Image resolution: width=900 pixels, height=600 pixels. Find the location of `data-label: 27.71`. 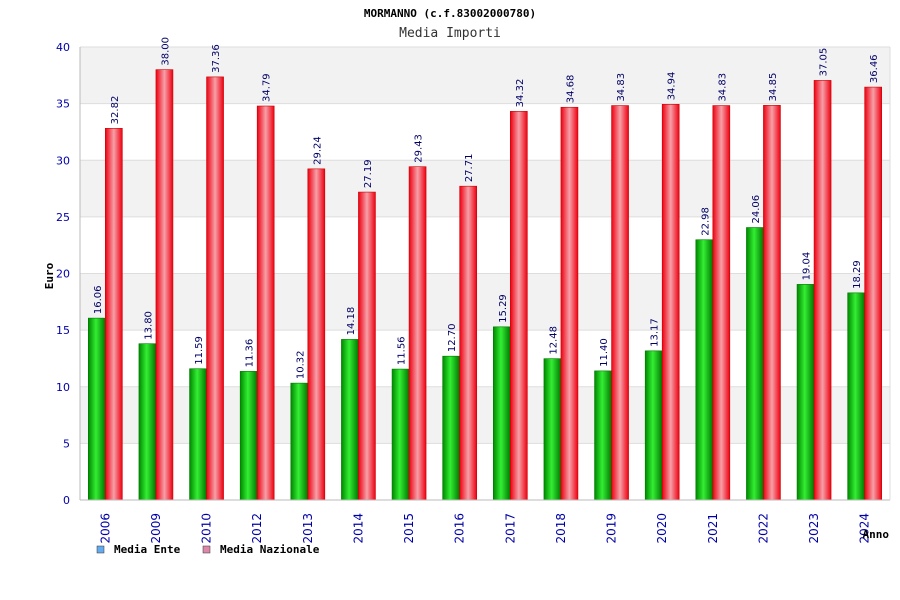

data-label: 27.71 is located at coordinates (469, 168).